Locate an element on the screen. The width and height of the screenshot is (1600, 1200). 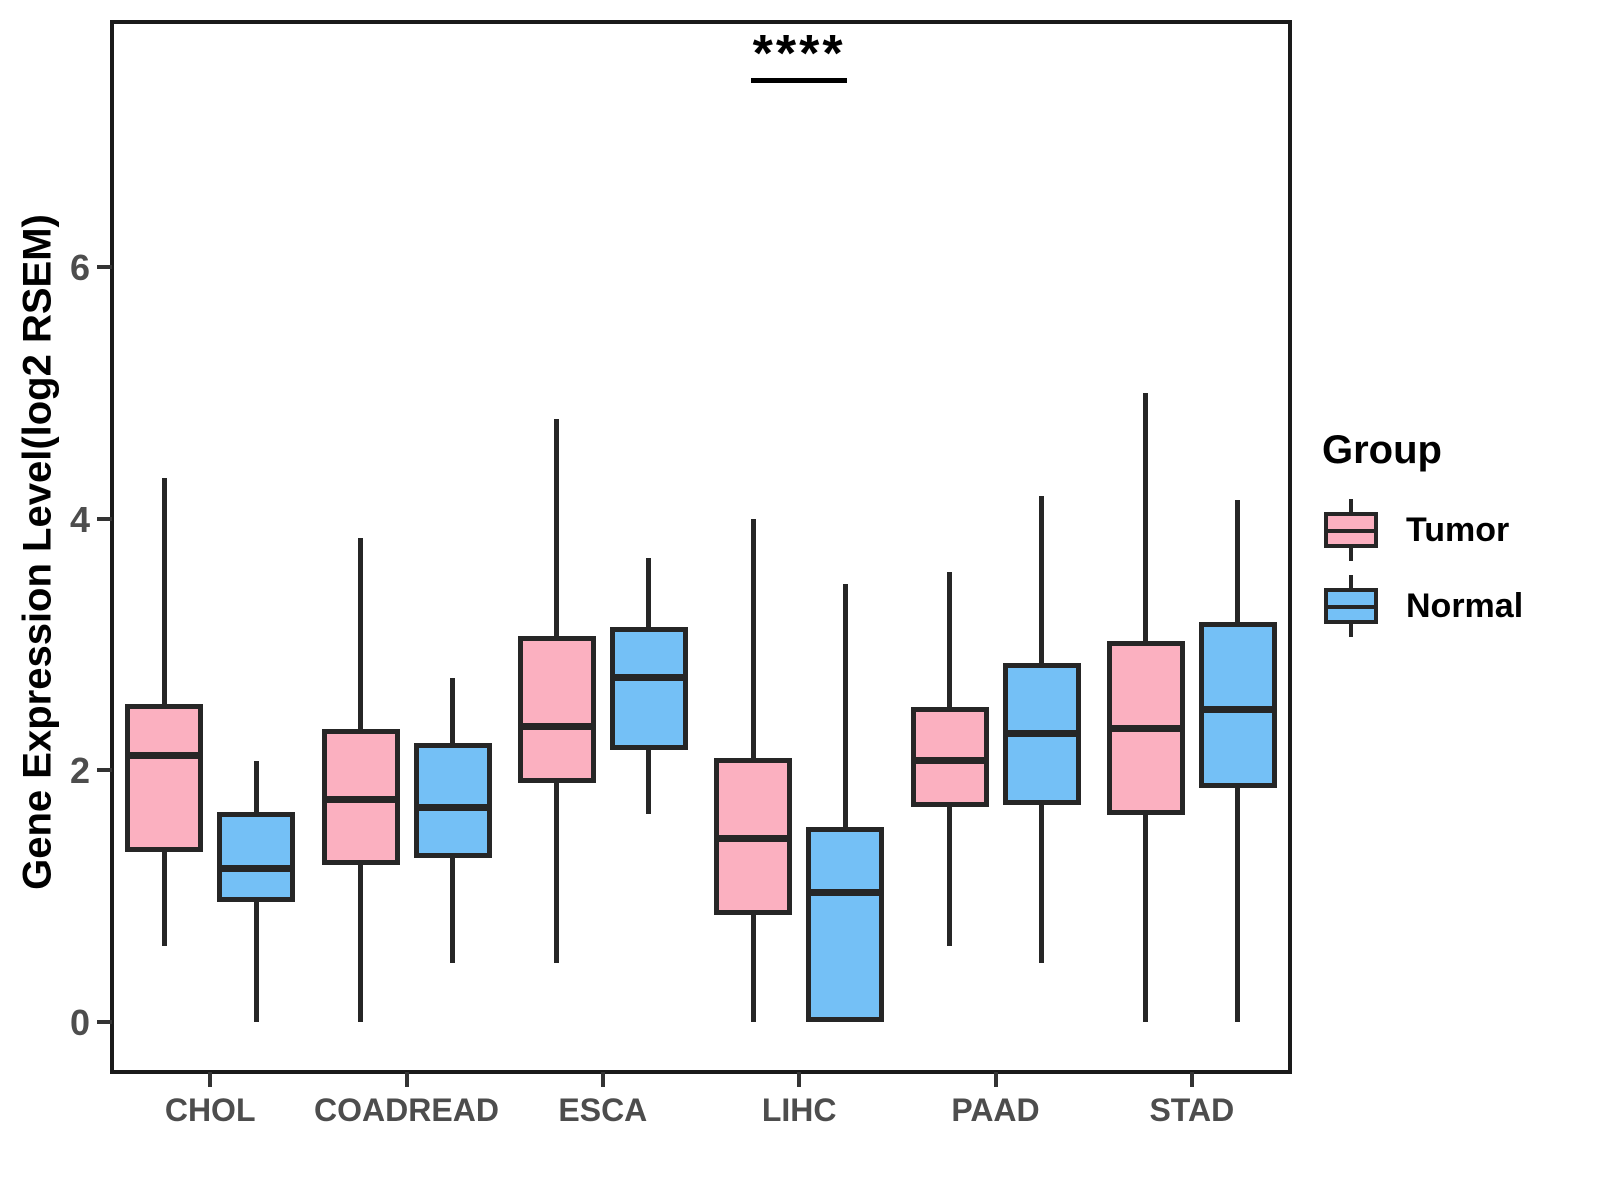
x-axis-category-label: PAAD is located at coordinates (995, 1110).